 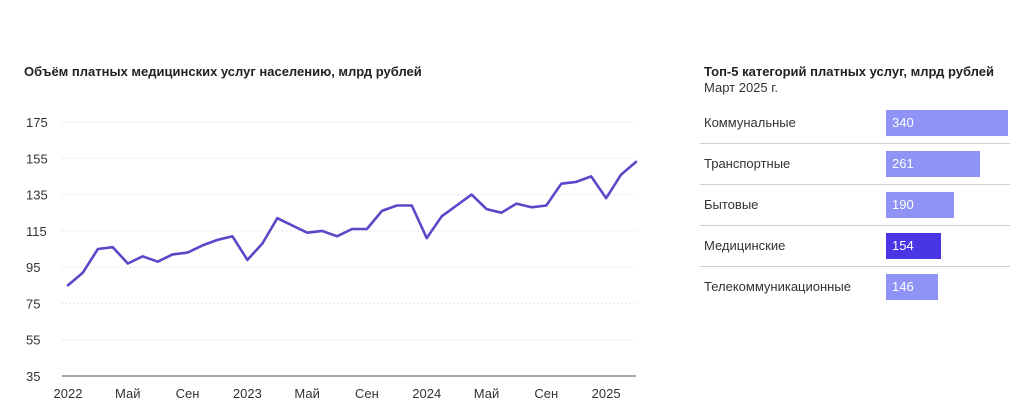 I want to click on x-tick-label: 2025, so click(x=606, y=393).